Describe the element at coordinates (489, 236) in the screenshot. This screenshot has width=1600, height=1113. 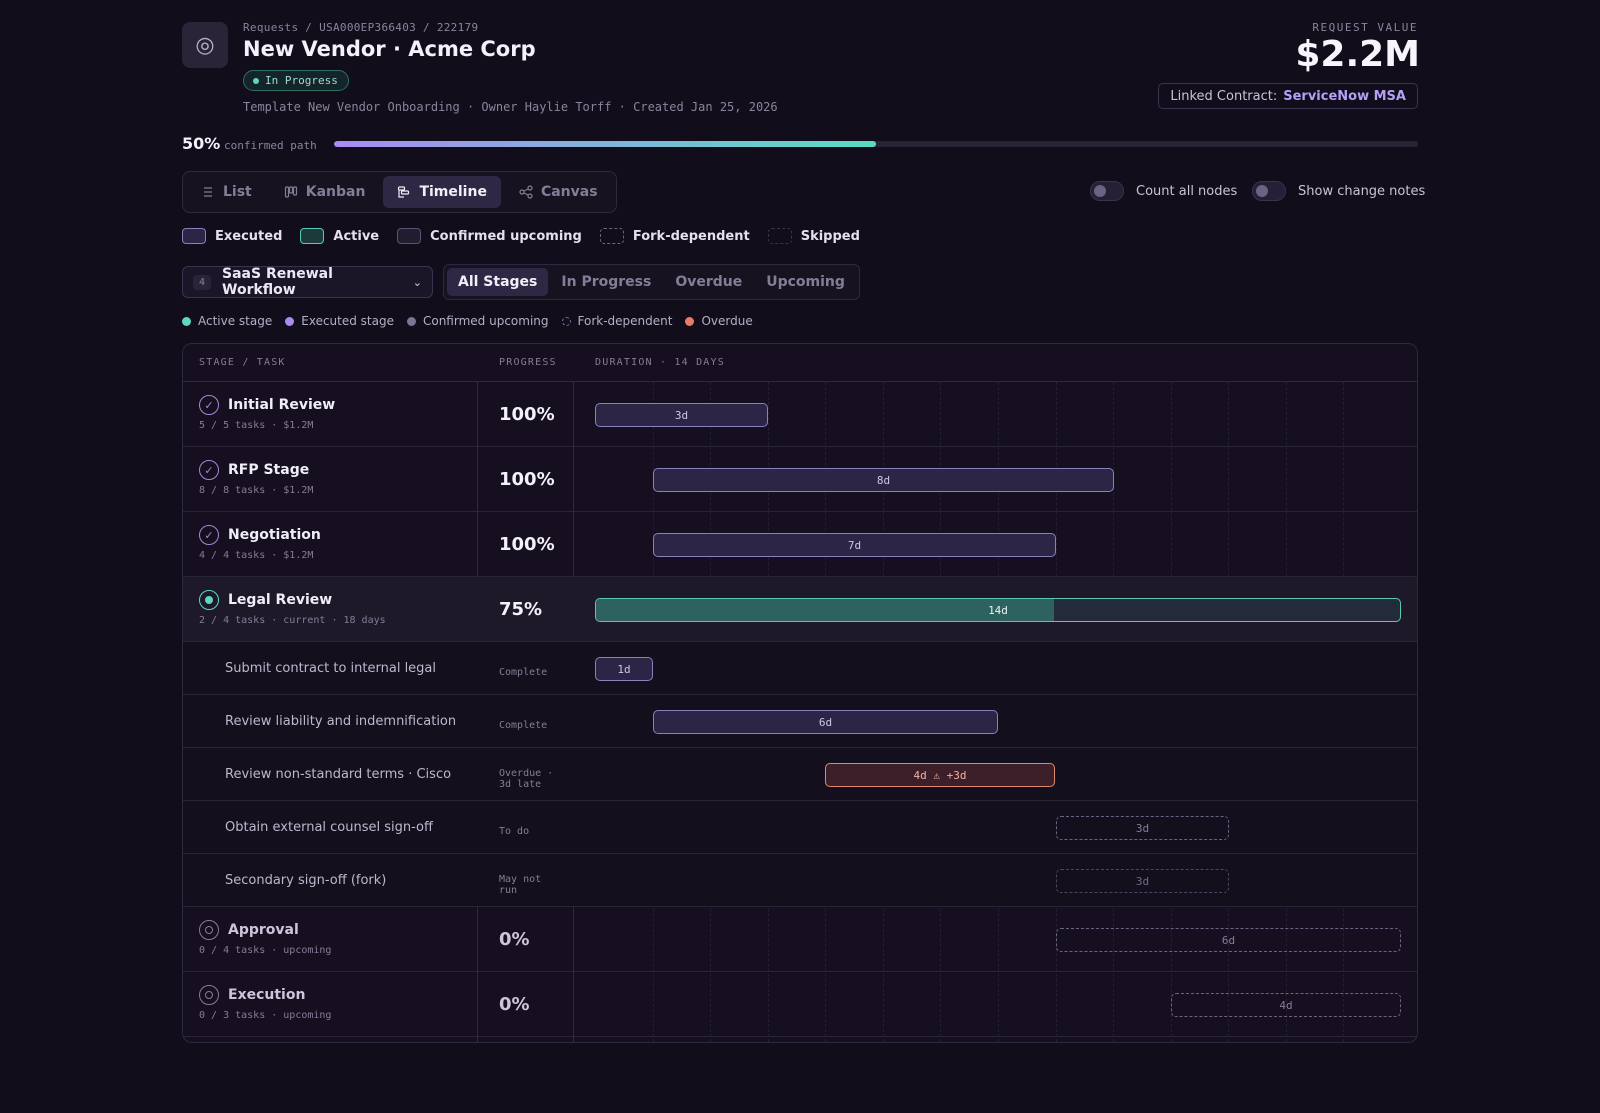
I see `legend-confirmed: Confirmed upcoming` at that location.